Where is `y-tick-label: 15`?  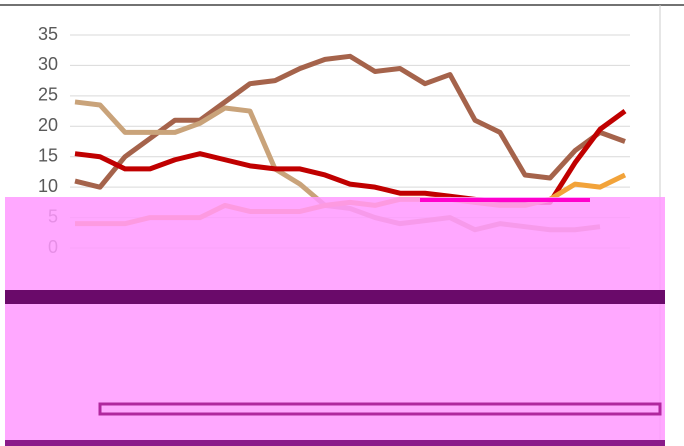 y-tick-label: 15 is located at coordinates (48, 155).